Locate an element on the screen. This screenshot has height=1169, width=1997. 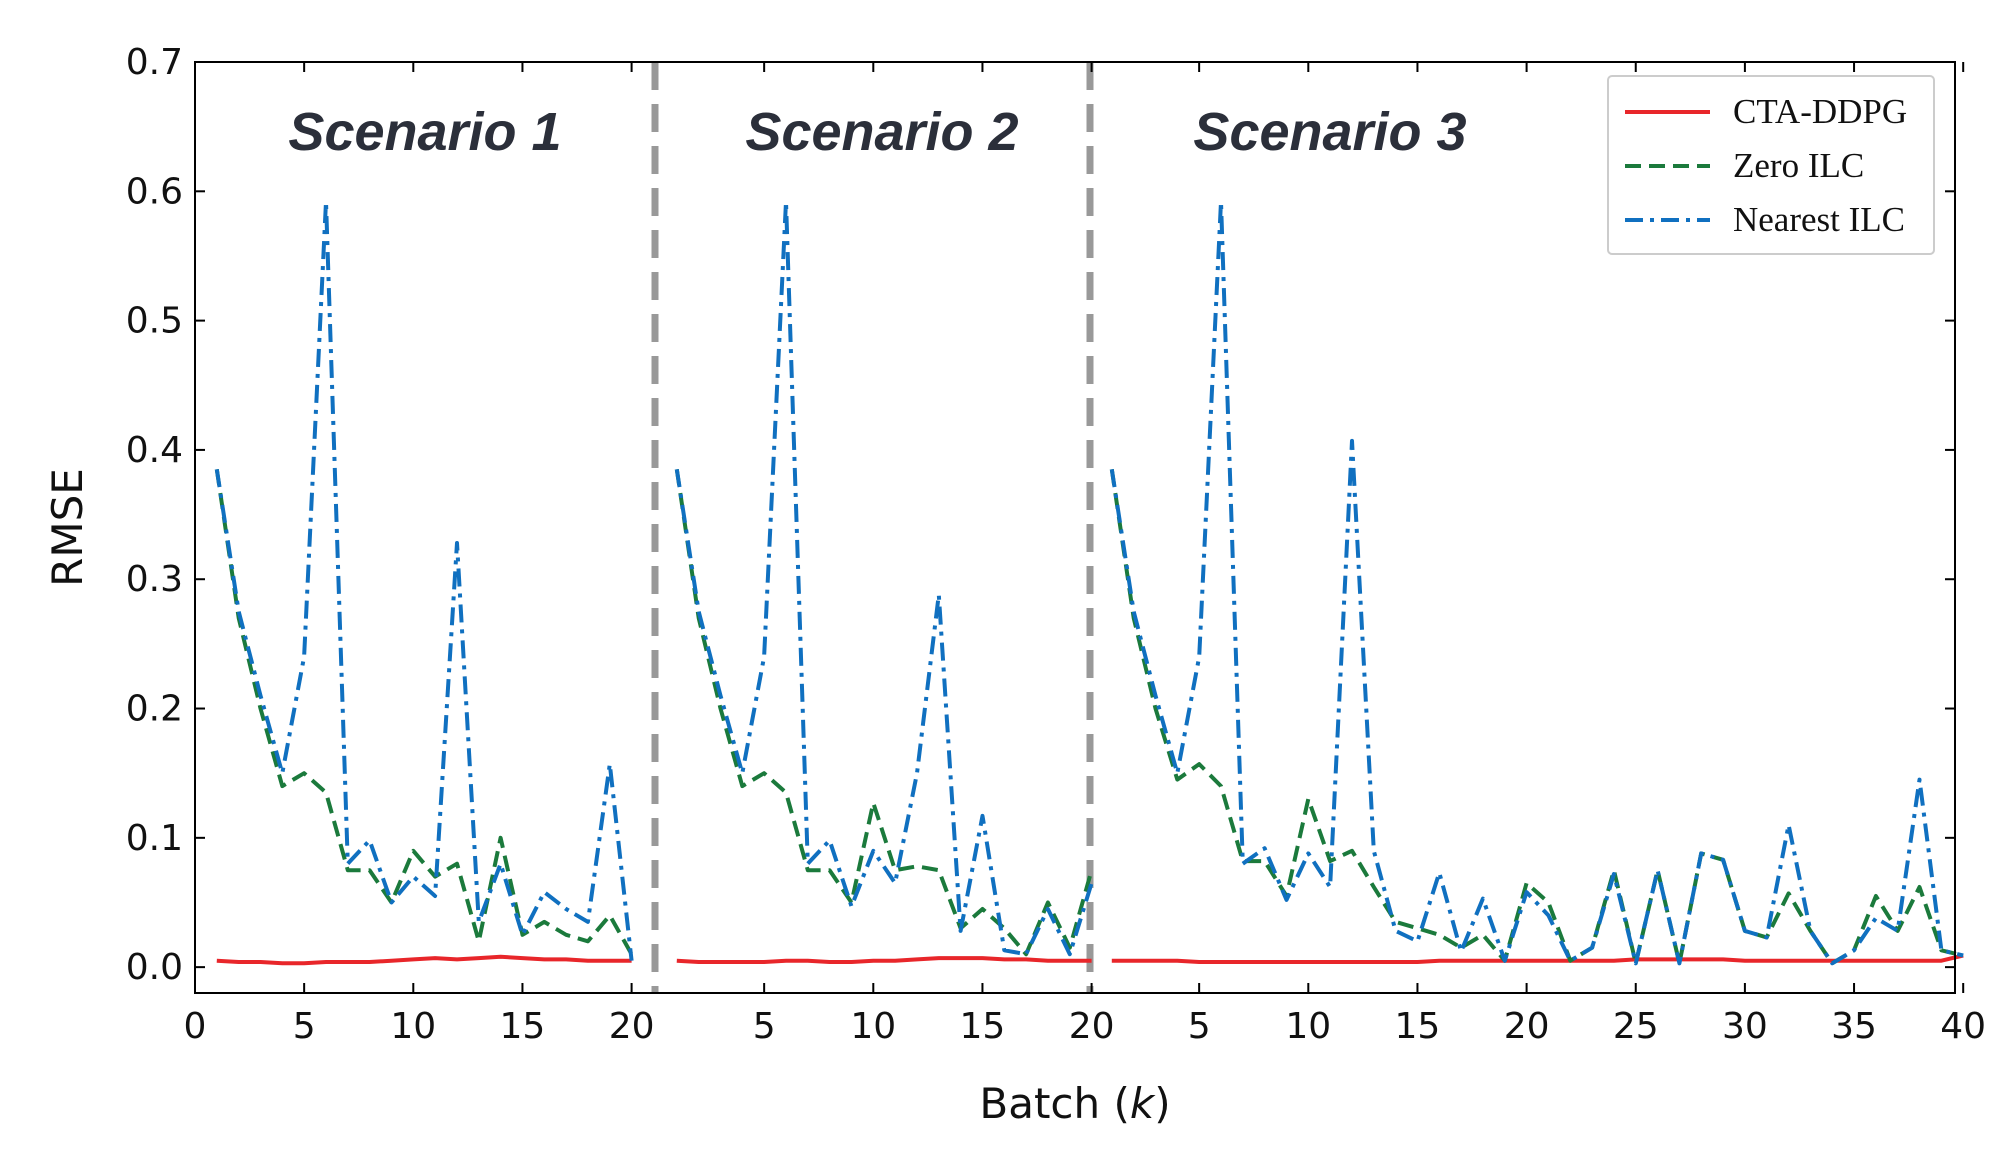
y-tick-label: 0.0 is located at coordinates (154, 967).